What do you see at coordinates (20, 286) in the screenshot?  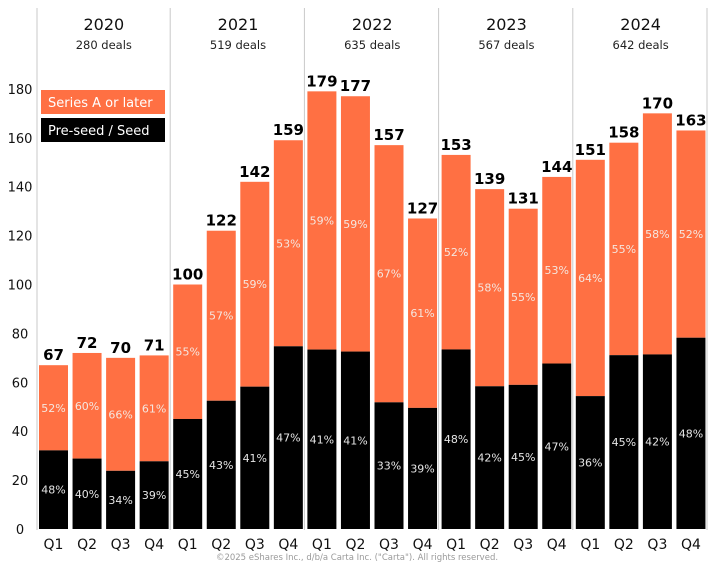 I see `y-tick-label: 100` at bounding box center [20, 286].